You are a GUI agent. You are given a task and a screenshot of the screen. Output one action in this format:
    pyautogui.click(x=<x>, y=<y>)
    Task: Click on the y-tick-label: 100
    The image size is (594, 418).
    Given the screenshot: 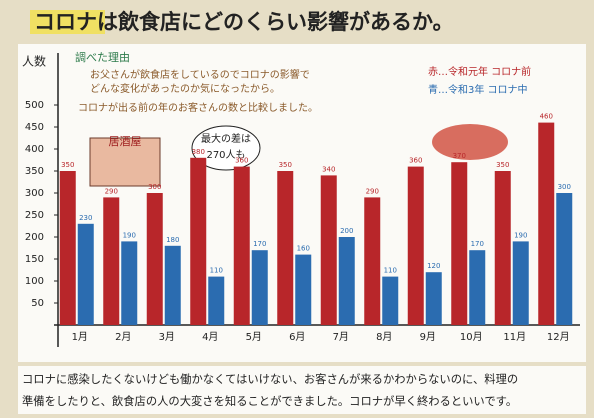 What is the action you would take?
    pyautogui.click(x=34, y=281)
    